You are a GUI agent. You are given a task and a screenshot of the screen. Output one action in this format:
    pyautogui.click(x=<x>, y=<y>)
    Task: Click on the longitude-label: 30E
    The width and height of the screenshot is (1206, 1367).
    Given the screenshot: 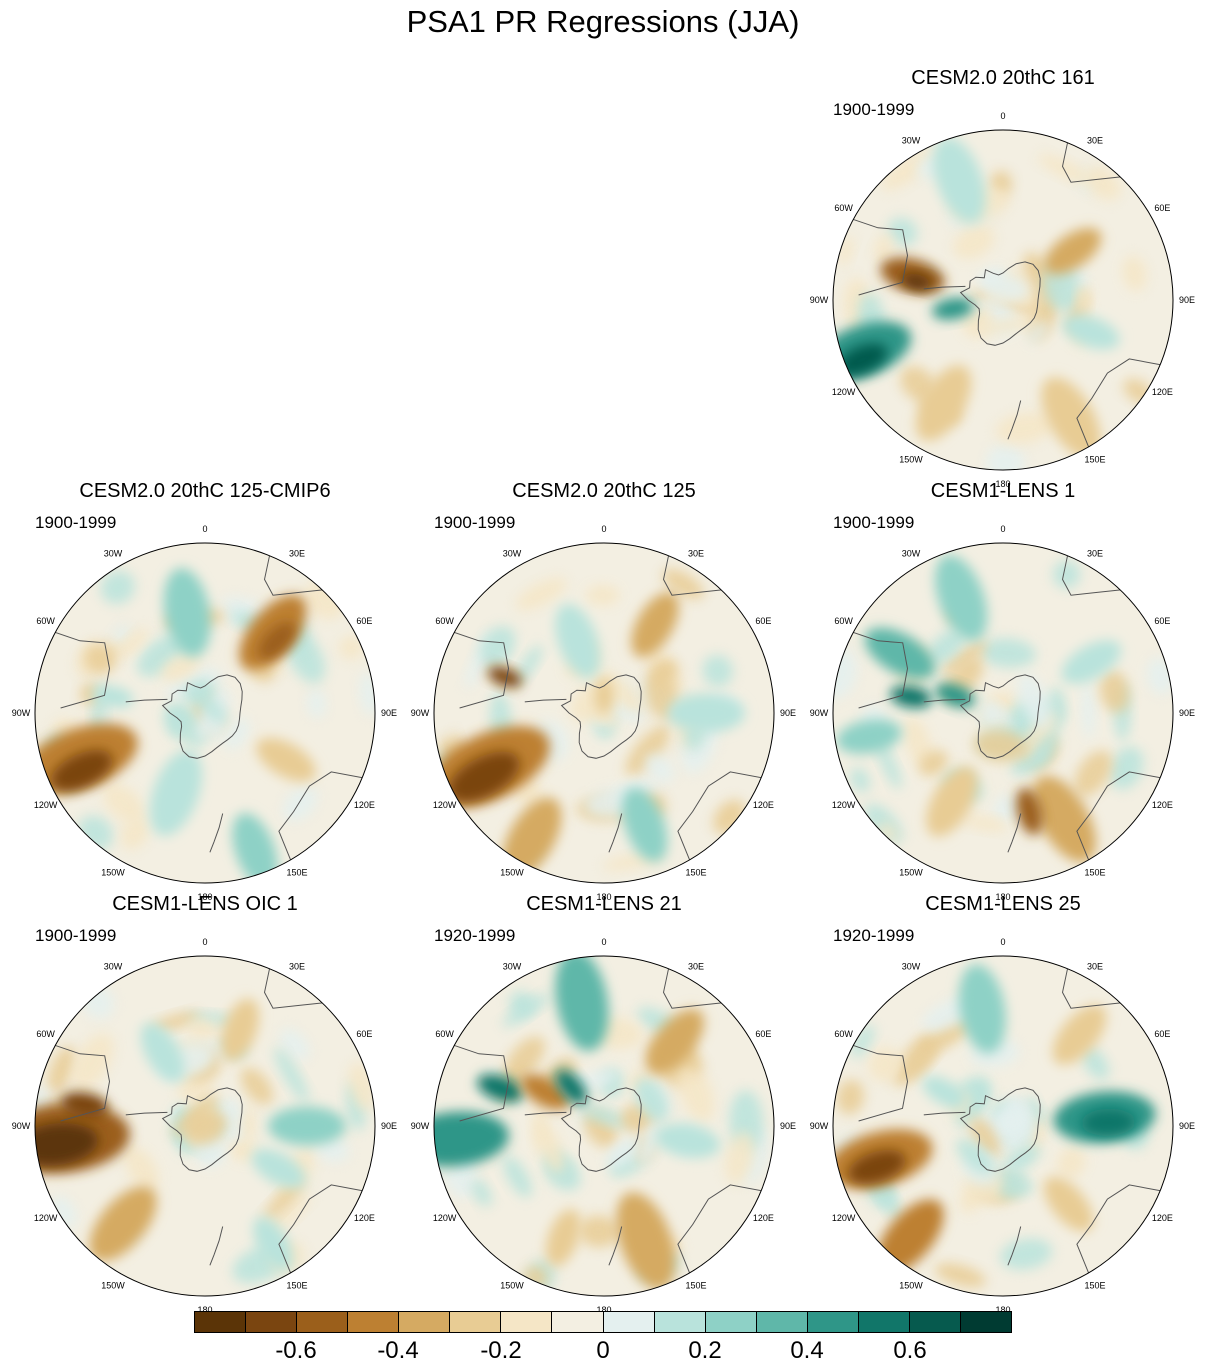 What is the action you would take?
    pyautogui.click(x=696, y=967)
    